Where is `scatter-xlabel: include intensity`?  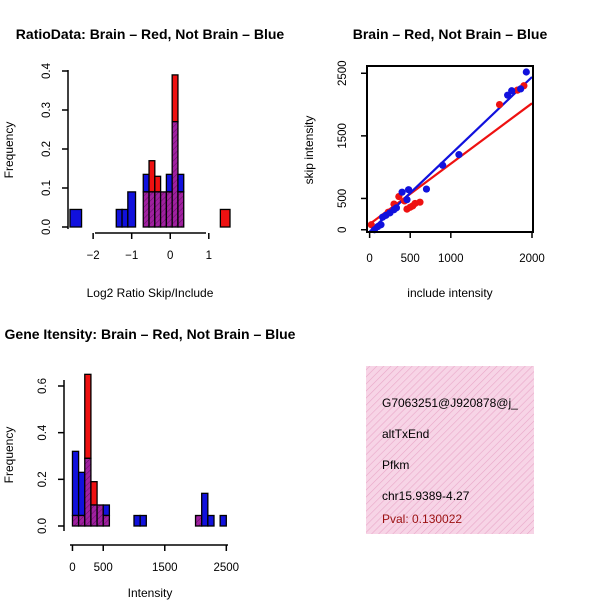
scatter-xlabel: include intensity is located at coordinates (449, 293).